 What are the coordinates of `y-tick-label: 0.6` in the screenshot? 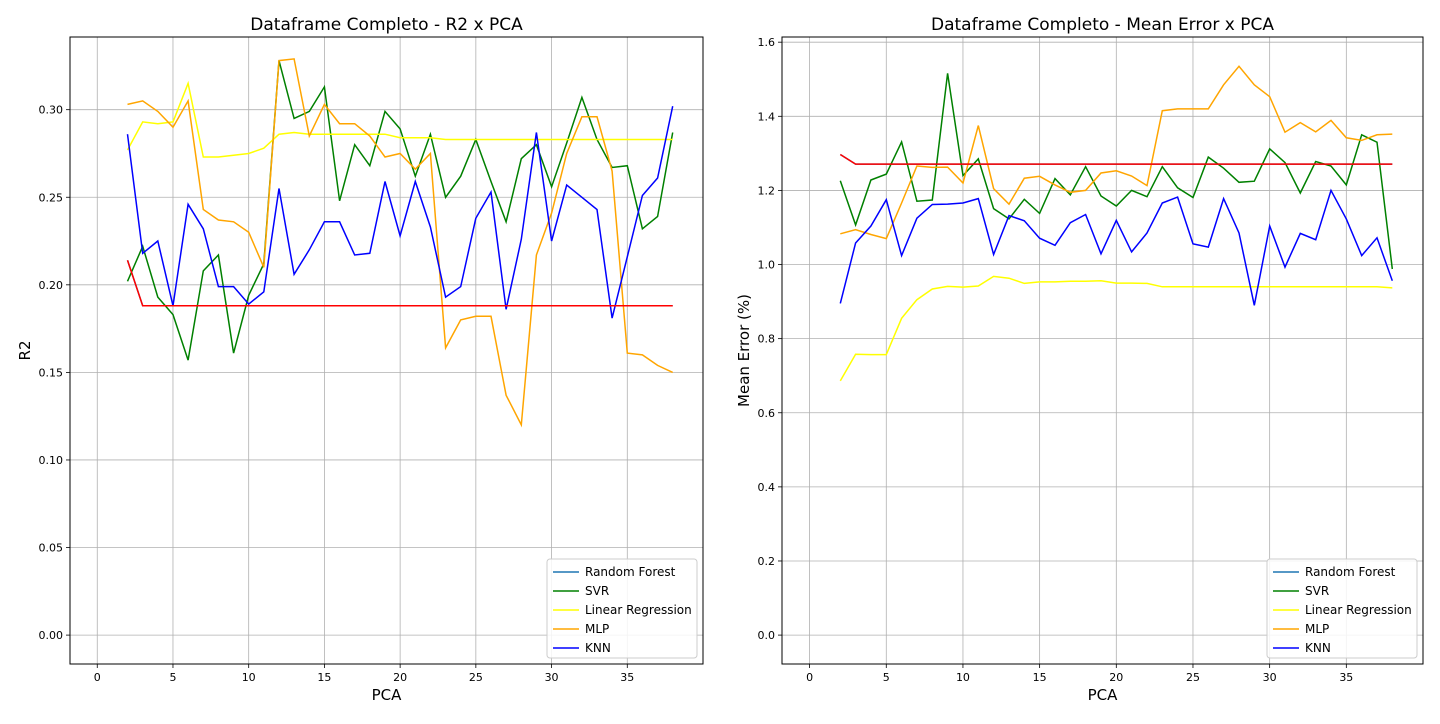 It's located at (767, 413).